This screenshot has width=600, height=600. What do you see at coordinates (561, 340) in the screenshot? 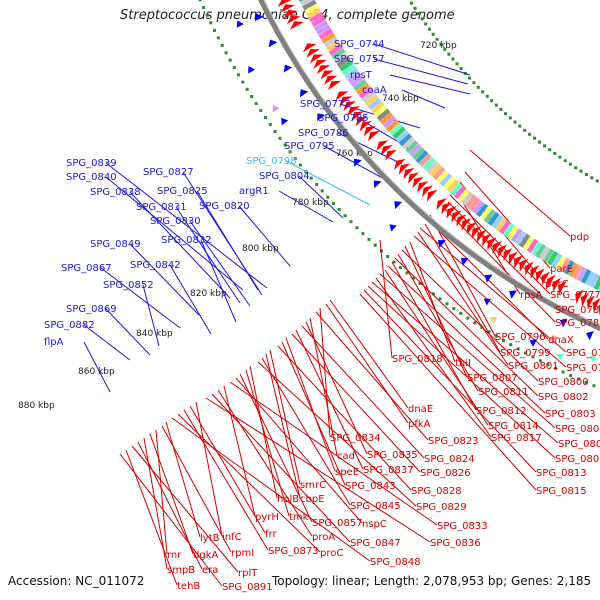
I see `reverse-gene-label: dnaX` at bounding box center [561, 340].